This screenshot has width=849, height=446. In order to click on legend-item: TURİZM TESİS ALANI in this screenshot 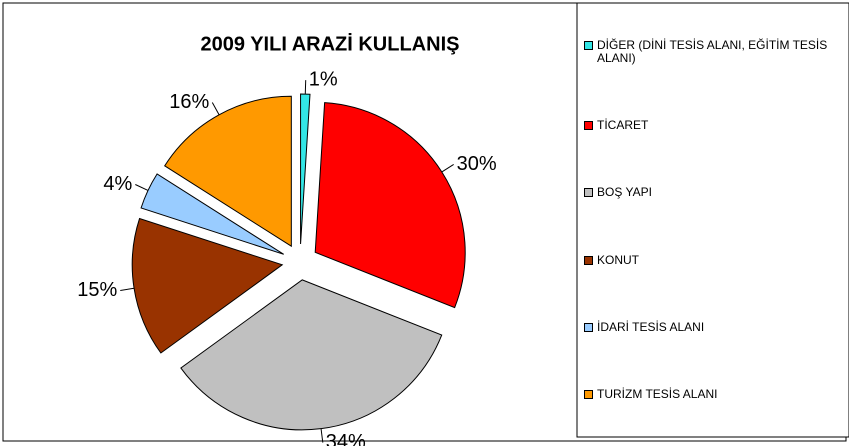, I will do `click(716, 393)`.